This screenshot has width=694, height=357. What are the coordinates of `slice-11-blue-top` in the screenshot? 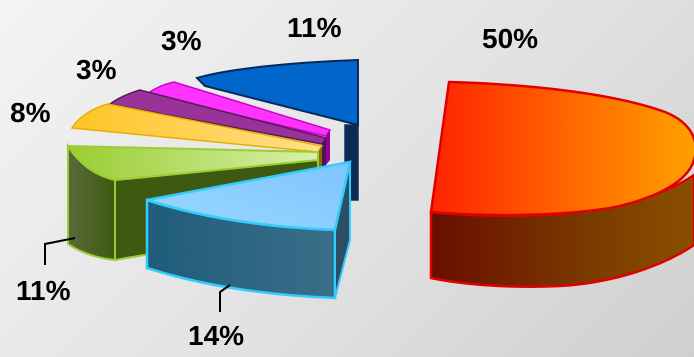 It's located at (277, 92).